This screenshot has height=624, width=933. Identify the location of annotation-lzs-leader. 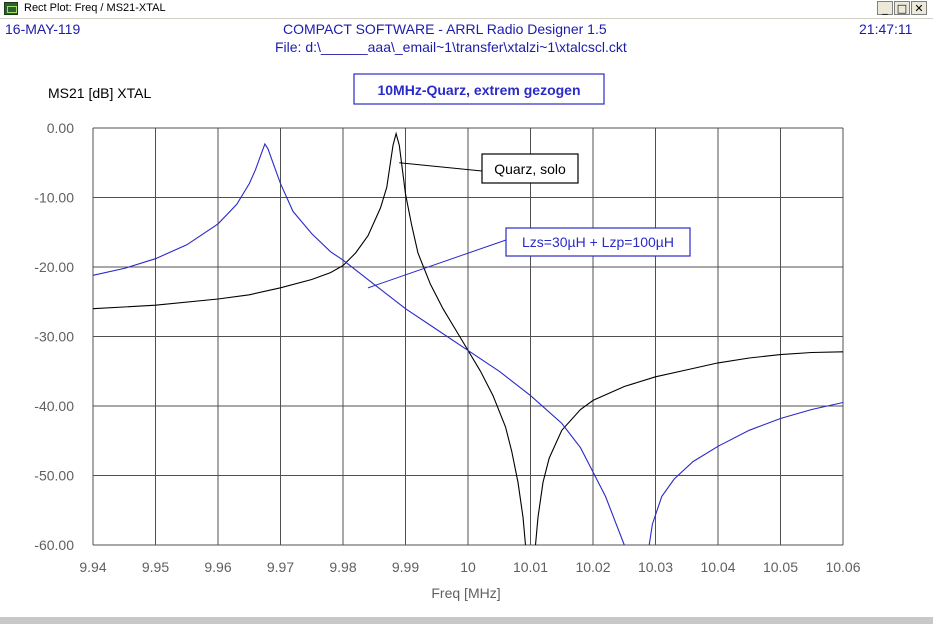
(437, 264).